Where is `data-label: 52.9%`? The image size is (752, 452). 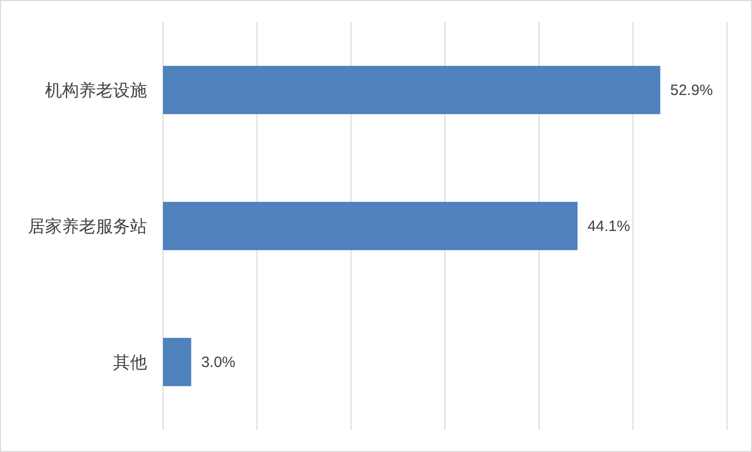 data-label: 52.9% is located at coordinates (691, 90).